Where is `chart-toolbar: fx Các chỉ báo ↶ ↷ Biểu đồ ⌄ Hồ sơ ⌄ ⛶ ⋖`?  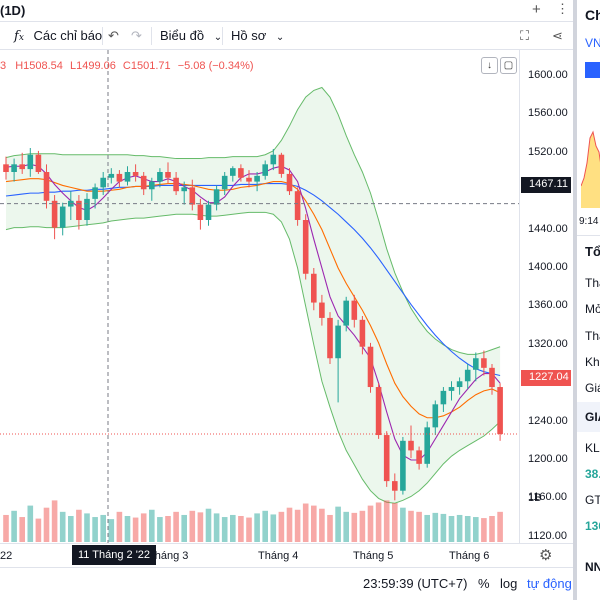
chart-toolbar: fx Các chỉ báo ↶ ↷ Biểu đồ ⌄ Hồ sơ ⌄ ⛶ ⋖ is located at coordinates (286, 36).